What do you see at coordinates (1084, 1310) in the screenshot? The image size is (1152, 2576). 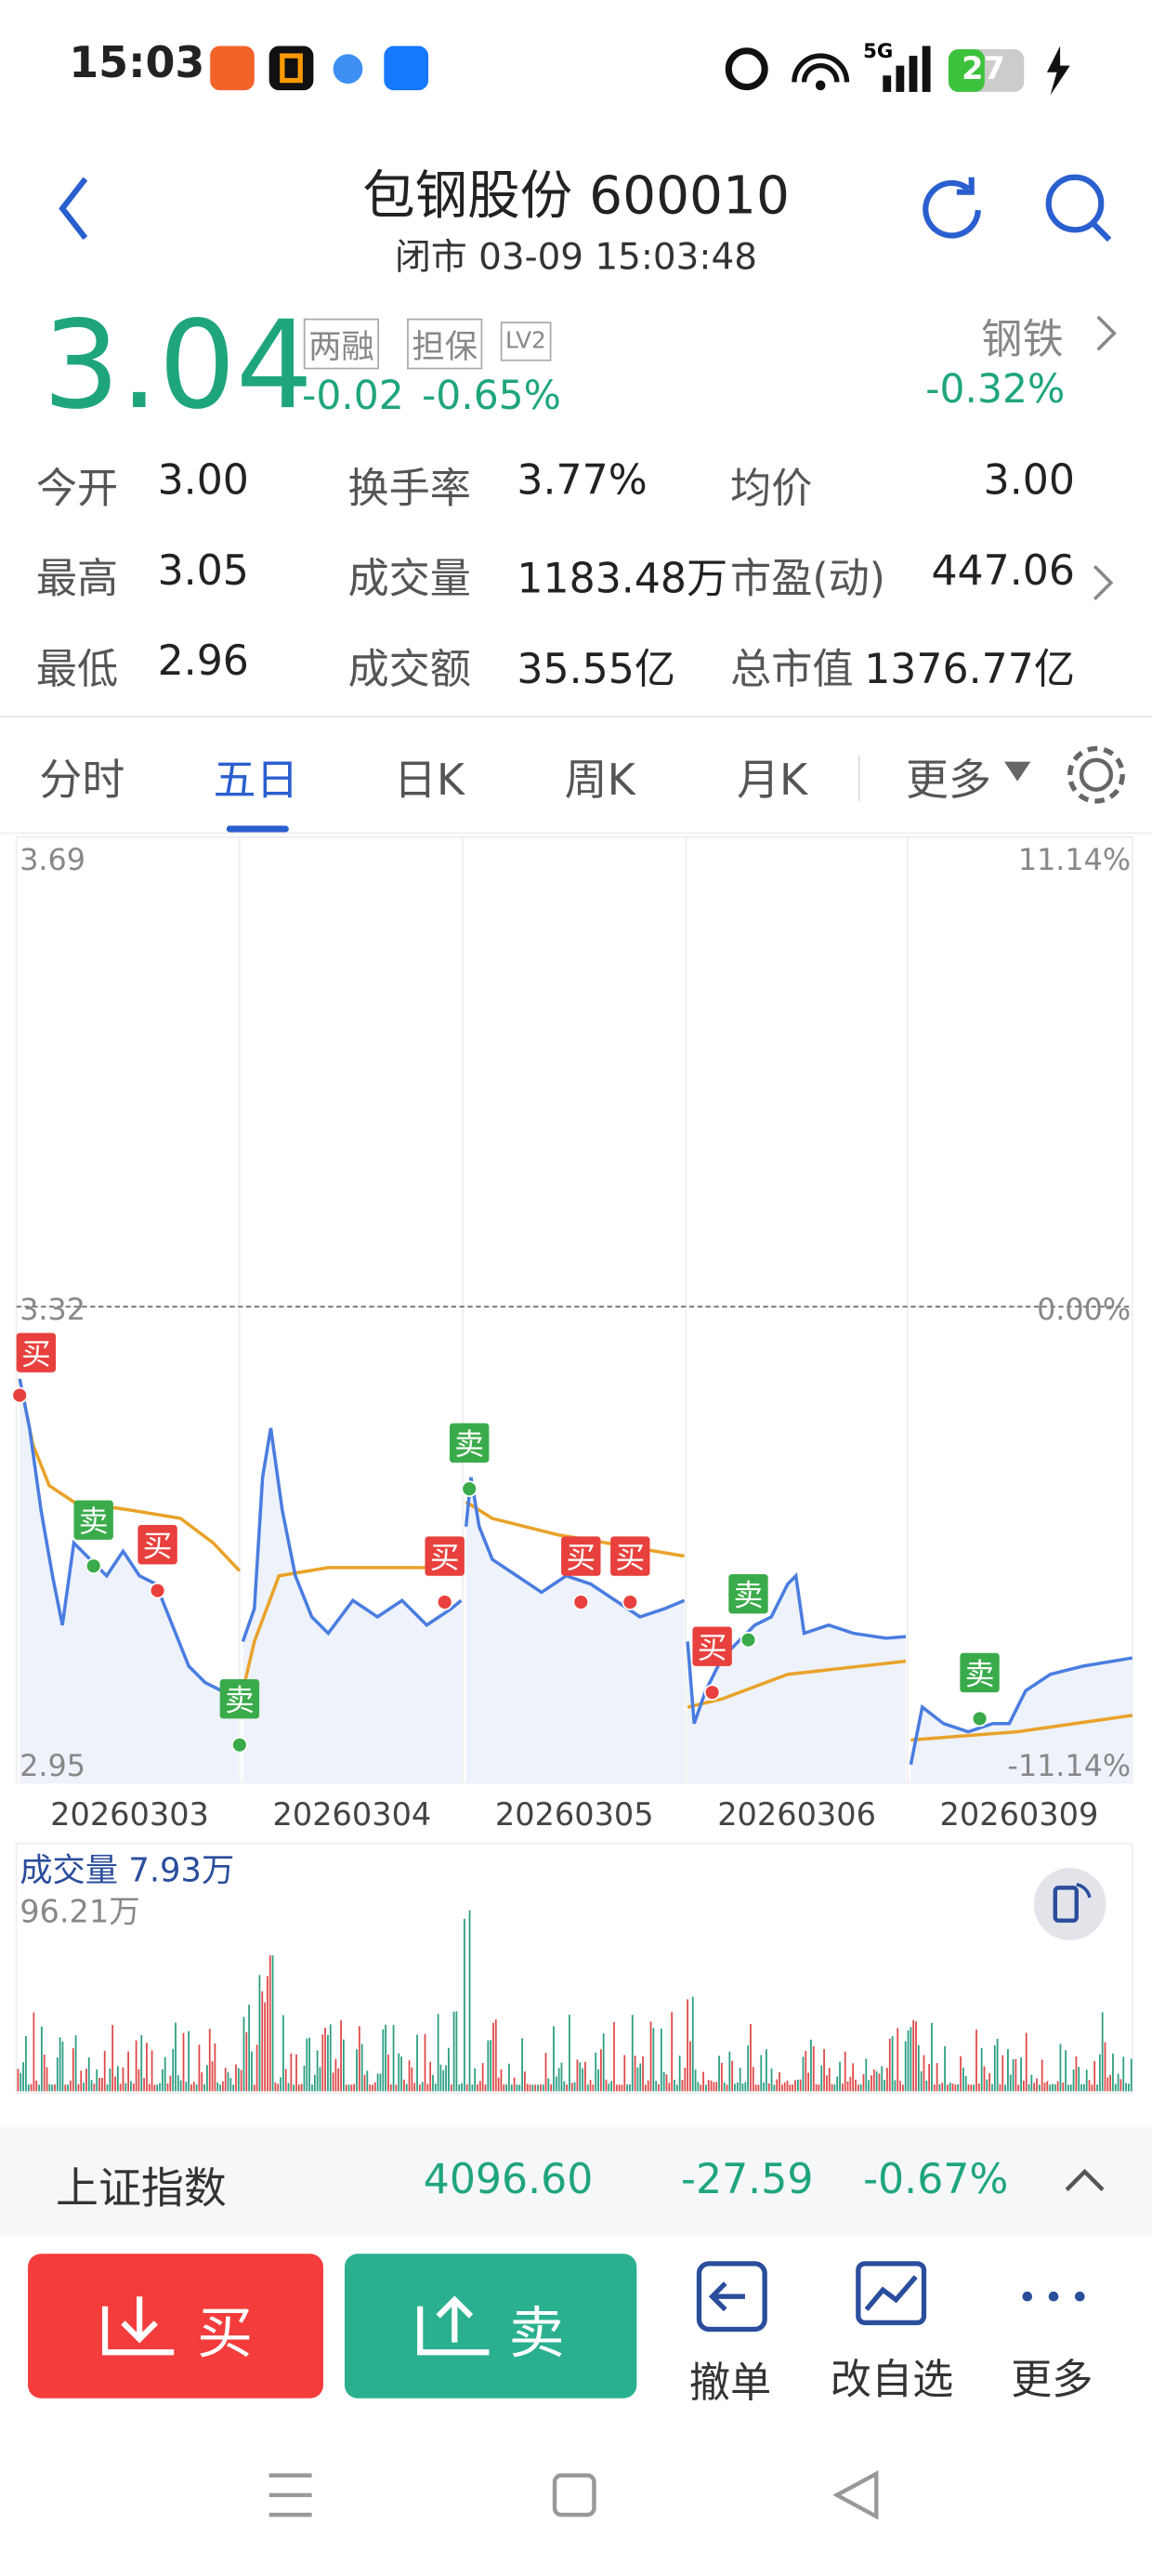 I see `pct-label: 0.00%` at bounding box center [1084, 1310].